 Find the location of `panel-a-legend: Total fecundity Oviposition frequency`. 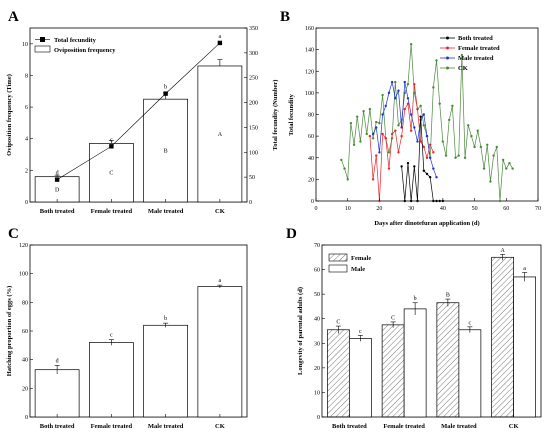

panel-a-legend: Total fecundity Oviposition frequency is located at coordinates (75, 45).